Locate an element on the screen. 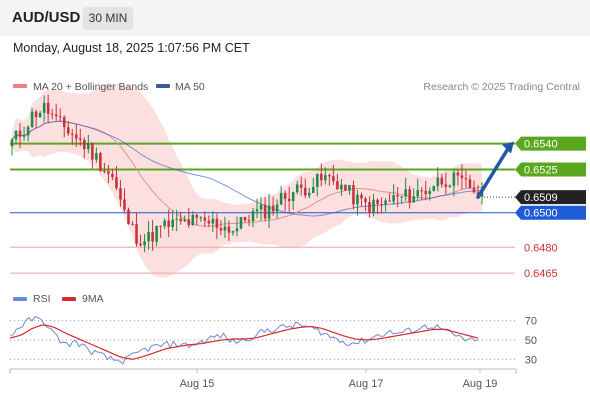 The image size is (590, 400). support-label: 0.6500 is located at coordinates (541, 214).